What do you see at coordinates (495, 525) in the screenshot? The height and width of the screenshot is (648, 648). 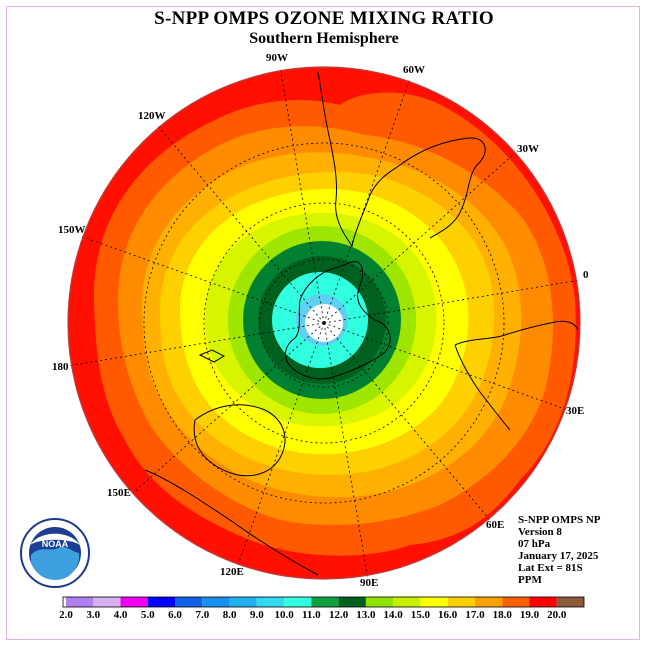 I see `lon-label-60e: 60E` at bounding box center [495, 525].